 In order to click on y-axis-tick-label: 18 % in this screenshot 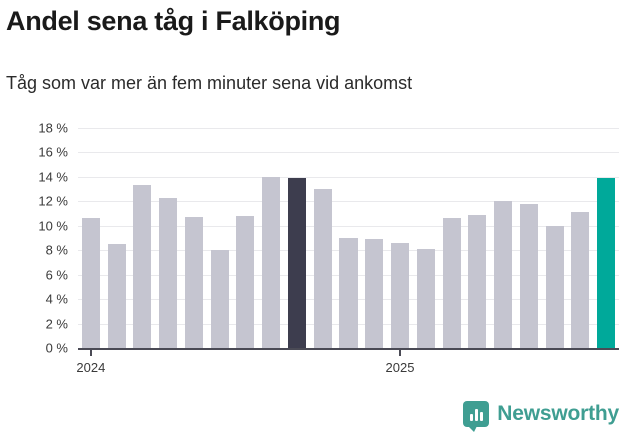, I will do `click(53, 128)`.